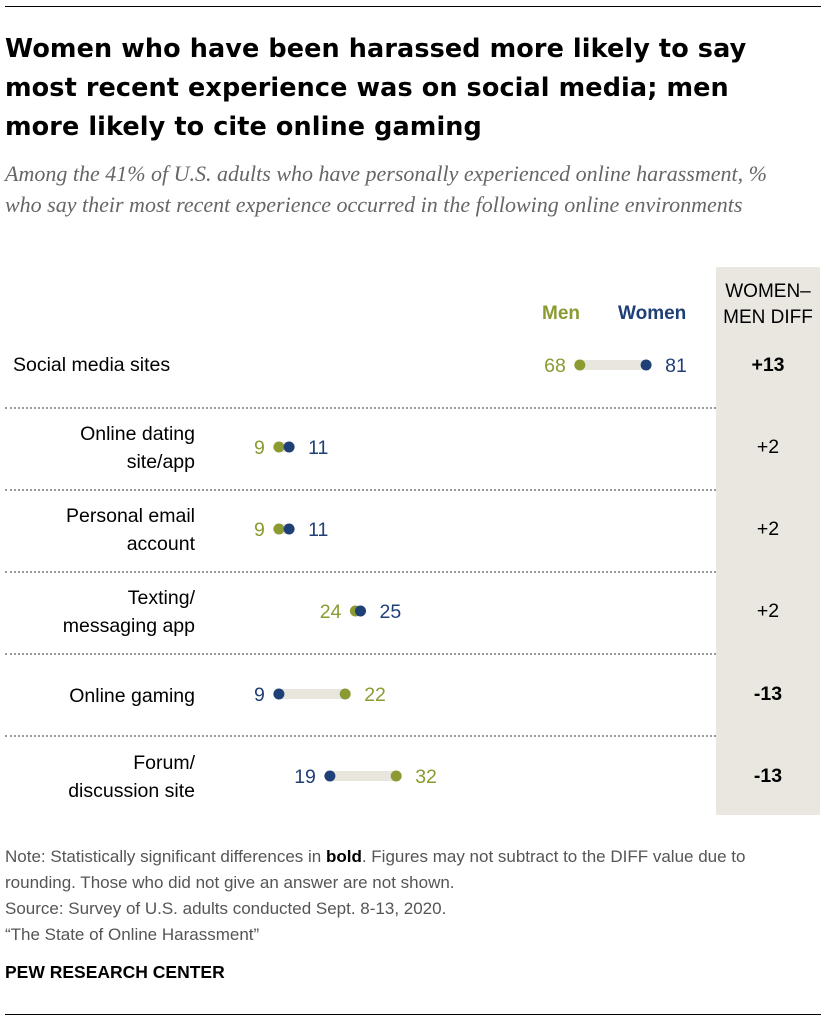  What do you see at coordinates (100, 448) in the screenshot?
I see `row-label-online-dating: Online dating site/app` at bounding box center [100, 448].